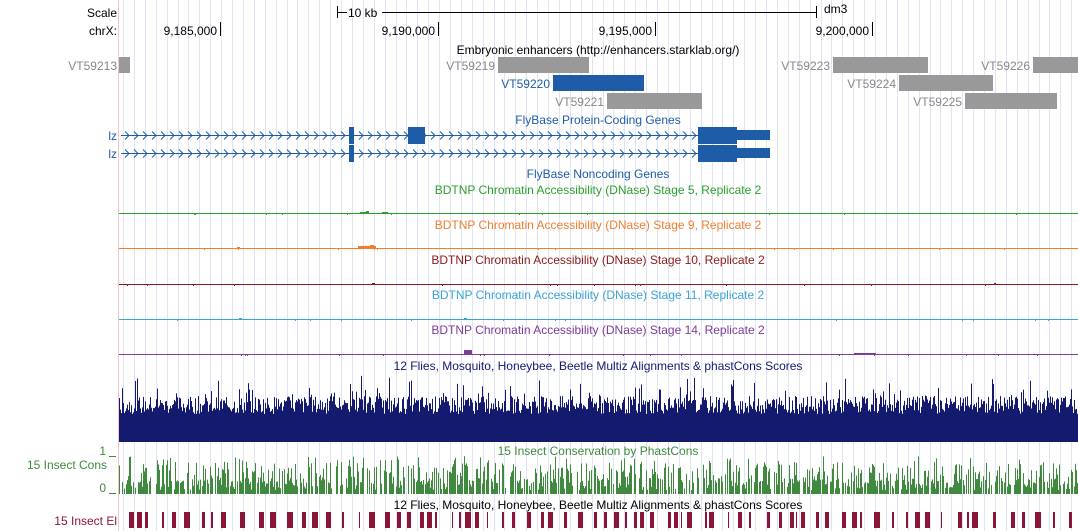 Image resolution: width=1078 pixels, height=531 pixels. I want to click on dnase-stage9-signal, so click(598, 248).